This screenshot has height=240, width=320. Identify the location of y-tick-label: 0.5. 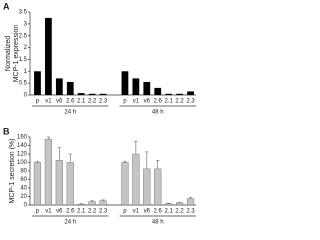
(23, 84).